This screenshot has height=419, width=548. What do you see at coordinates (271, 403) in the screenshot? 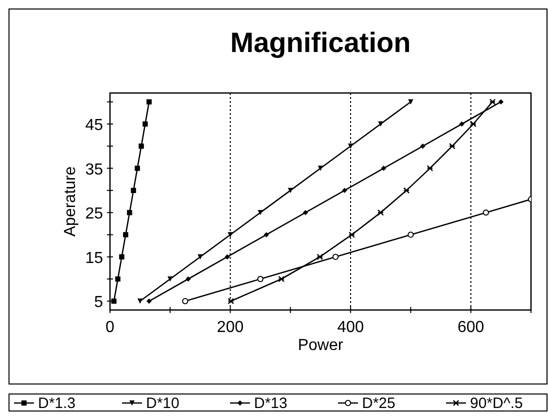
I see `legend-label: D*13` at bounding box center [271, 403].